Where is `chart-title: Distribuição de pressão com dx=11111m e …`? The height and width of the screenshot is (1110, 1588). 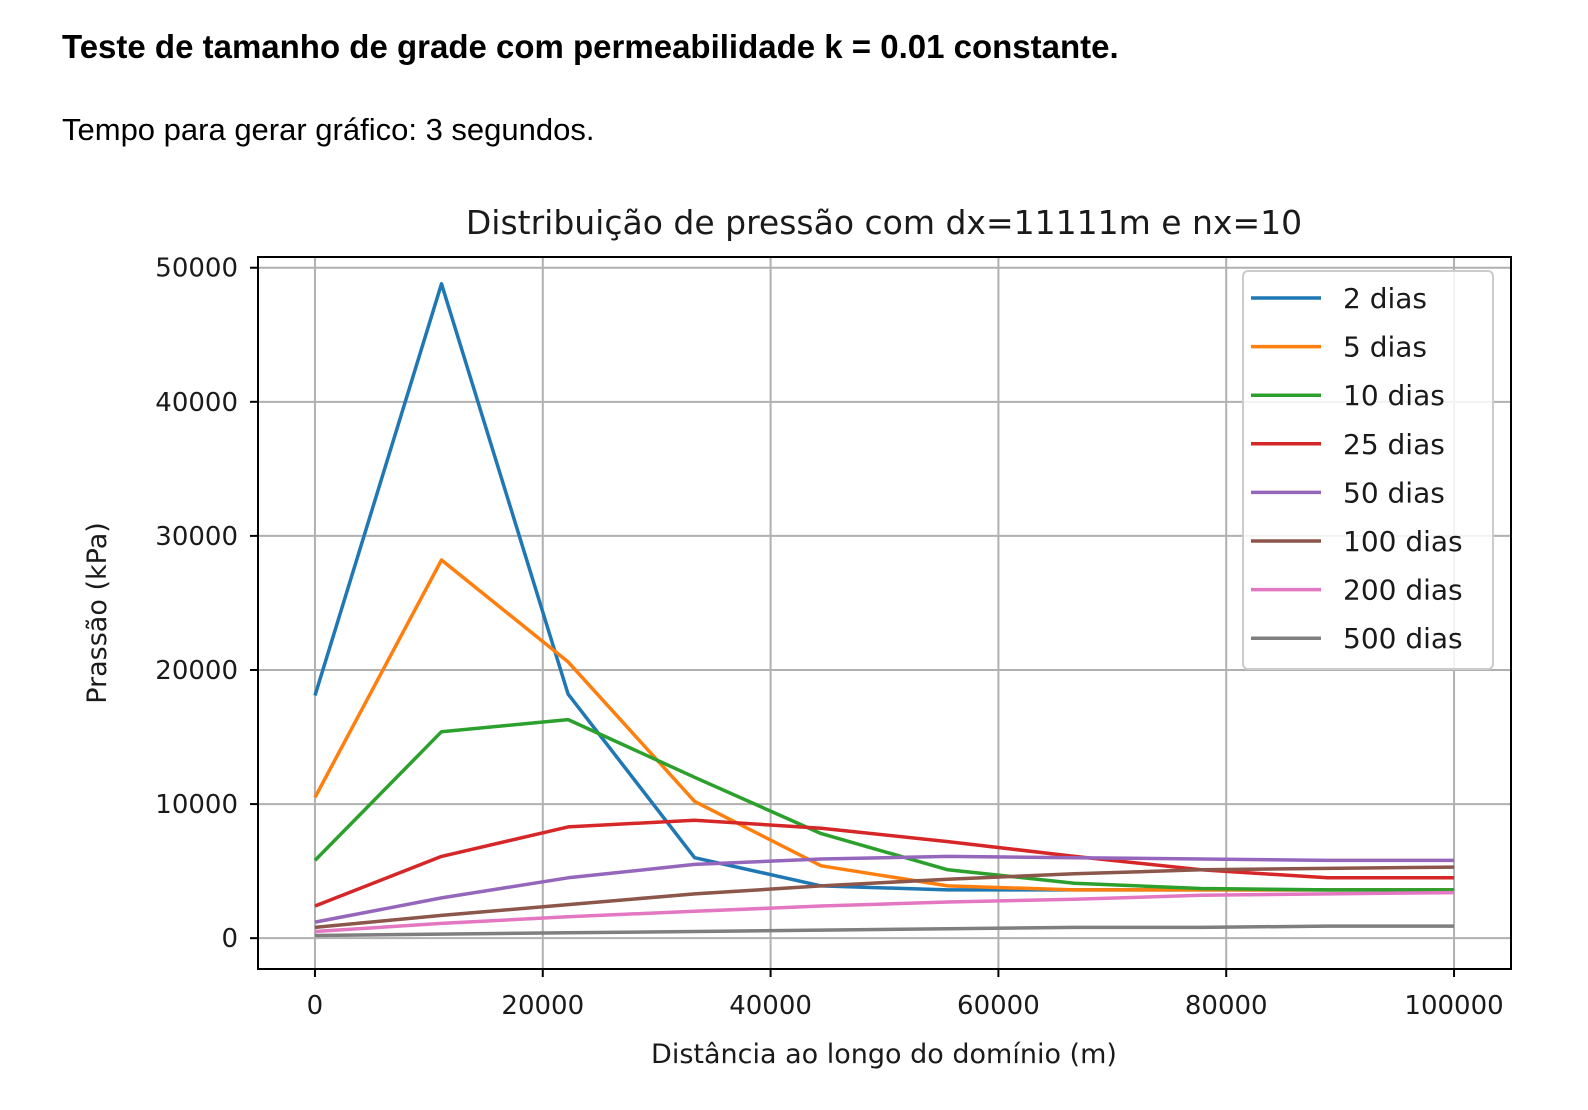 chart-title: Distribuição de pressão com dx=11111m e … is located at coordinates (884, 222).